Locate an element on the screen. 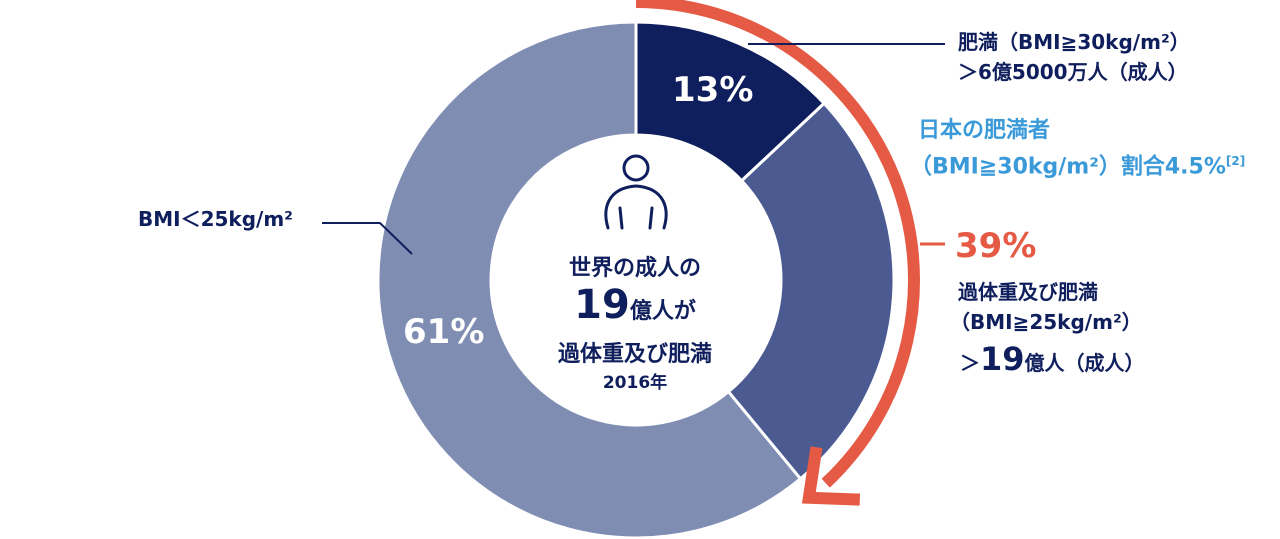  overweight-label-line2: （BMI≧25kg/m²） is located at coordinates (1046, 322).